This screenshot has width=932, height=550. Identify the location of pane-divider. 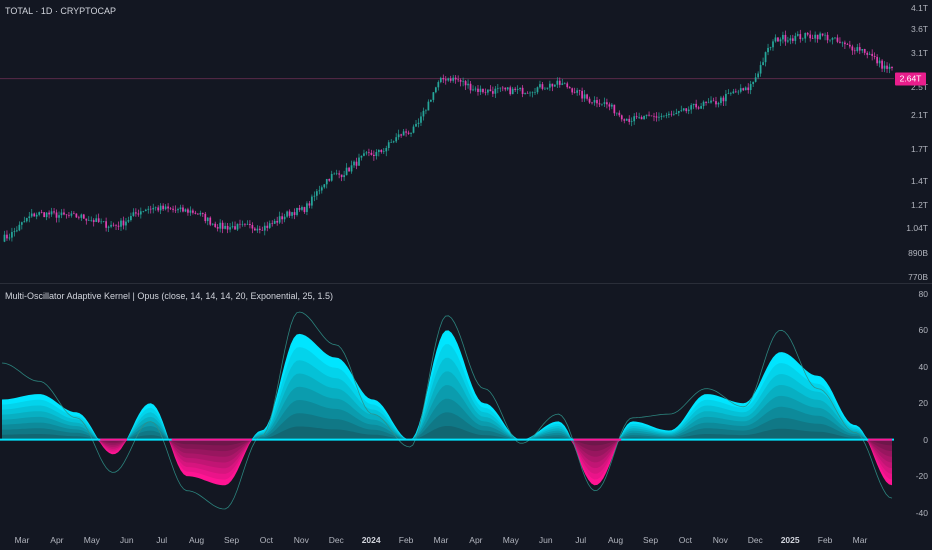
(466, 283).